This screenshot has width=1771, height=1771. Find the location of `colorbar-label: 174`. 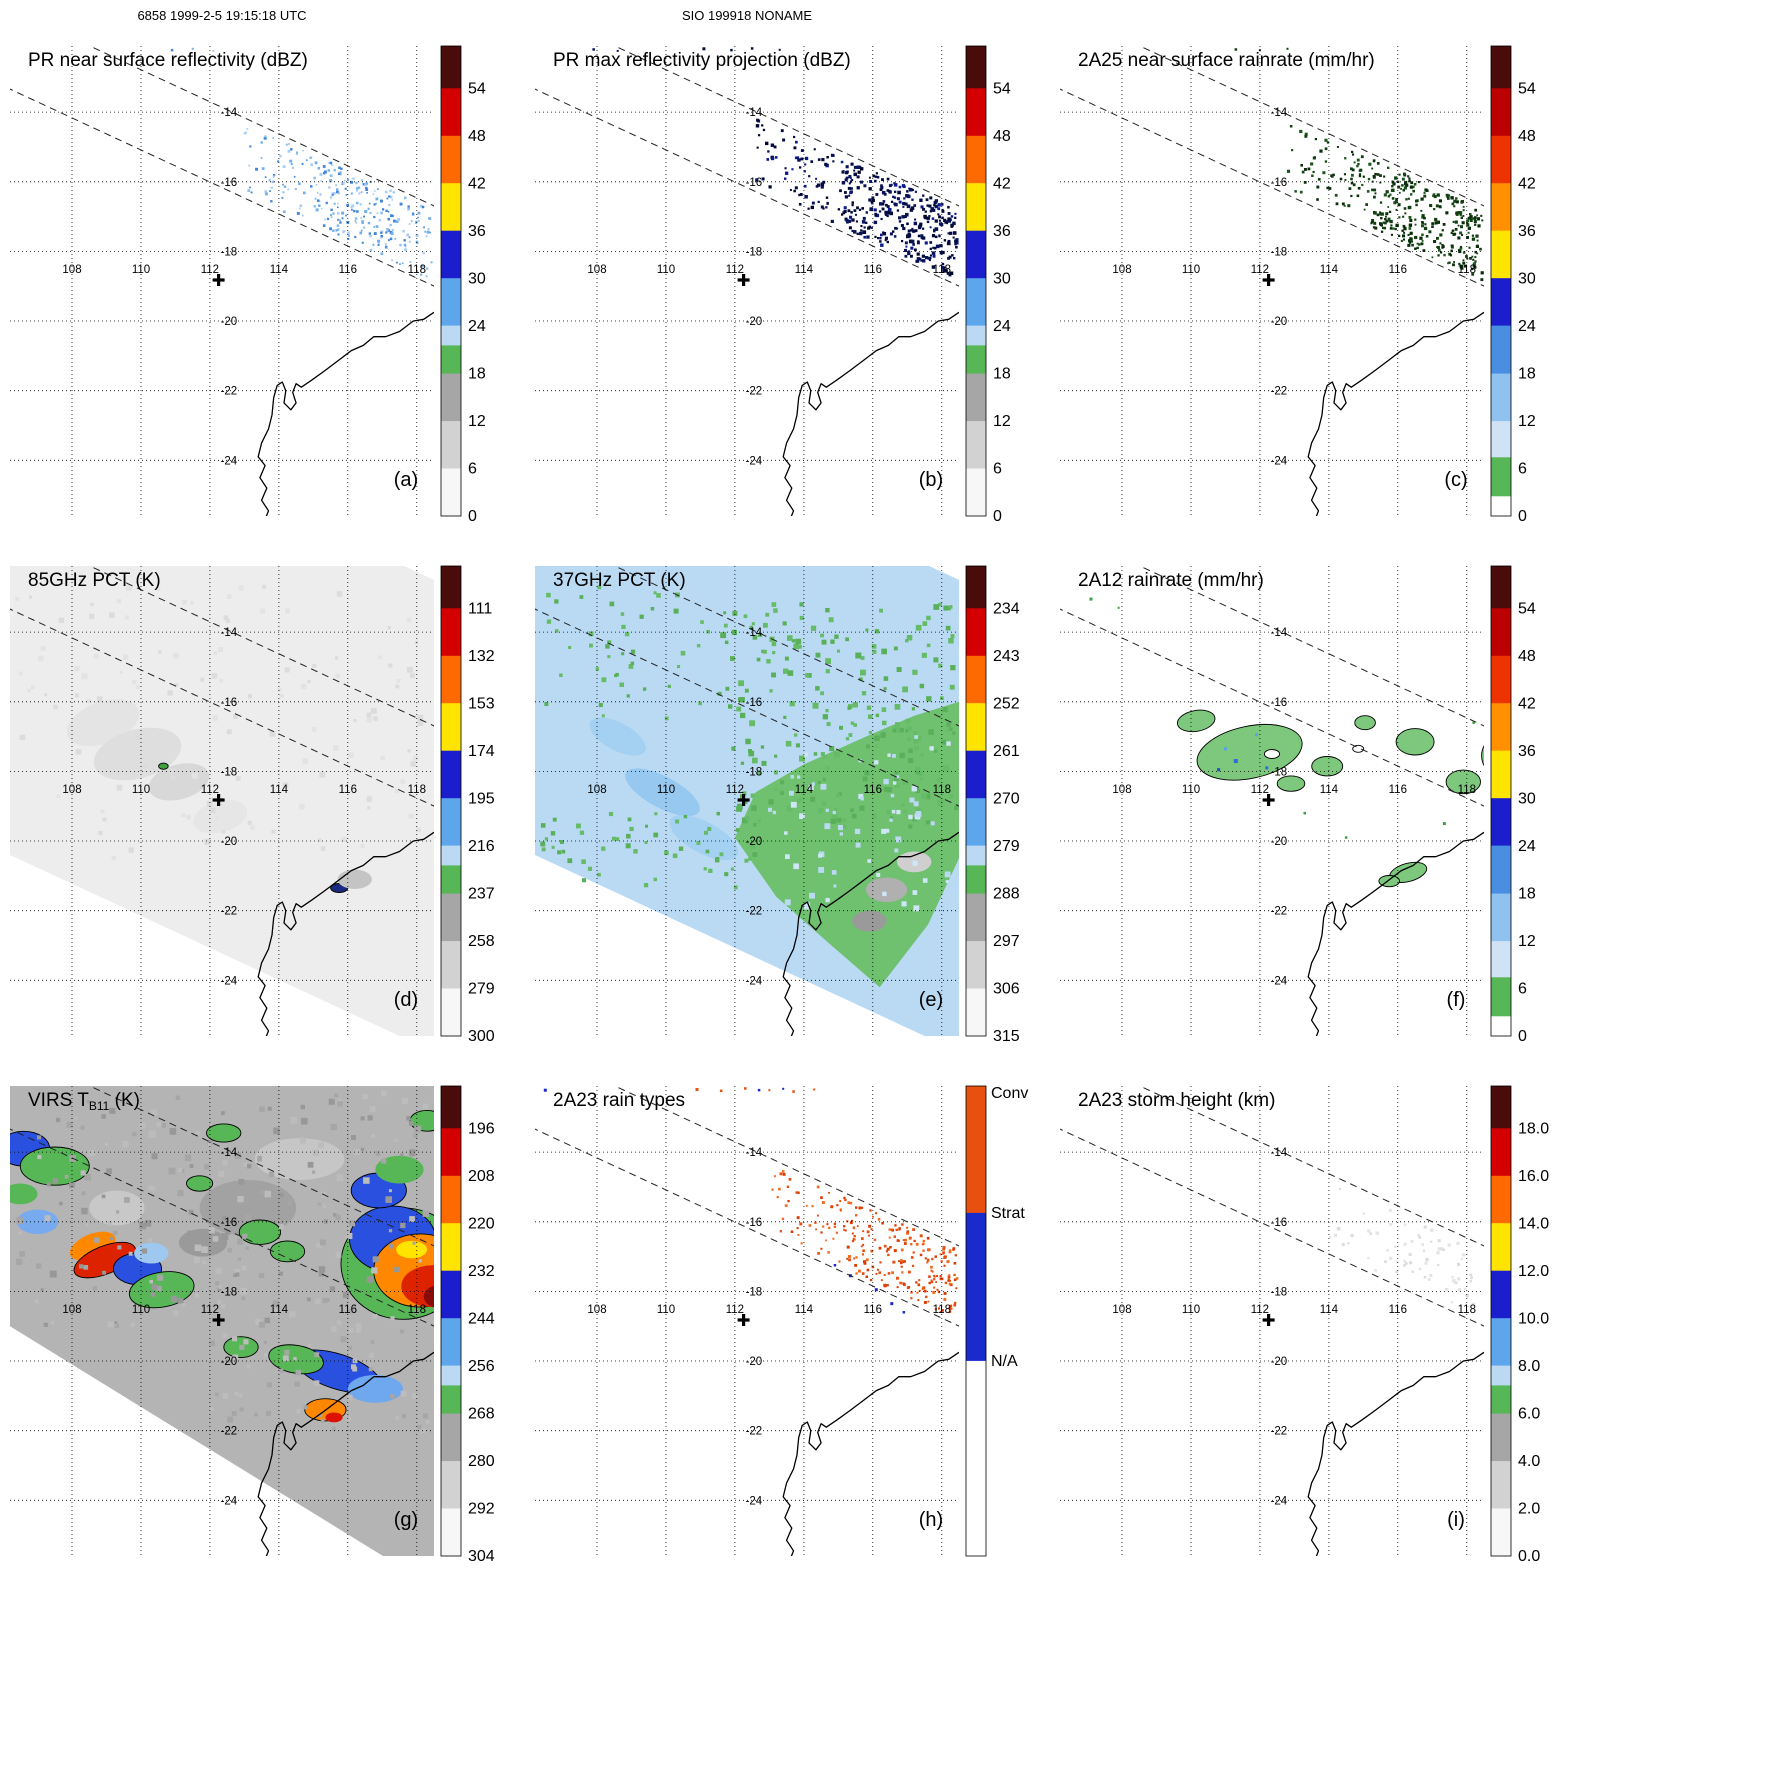

colorbar-label: 174 is located at coordinates (481, 751).